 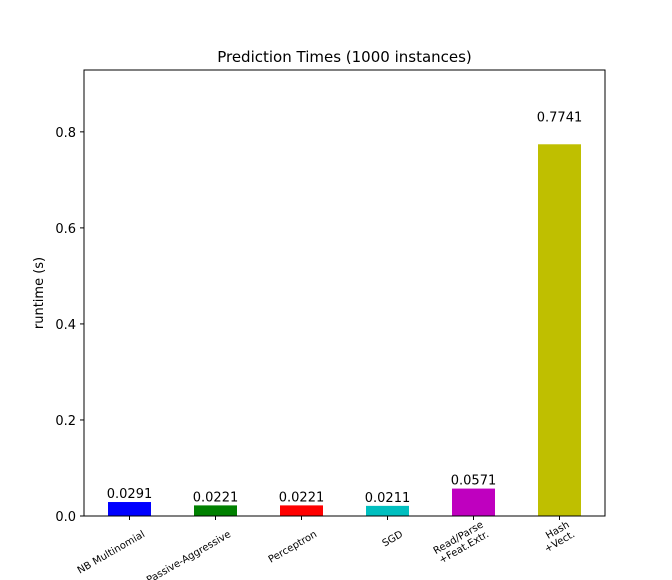 I want to click on data-label-1: 0.0221, so click(x=216, y=497).